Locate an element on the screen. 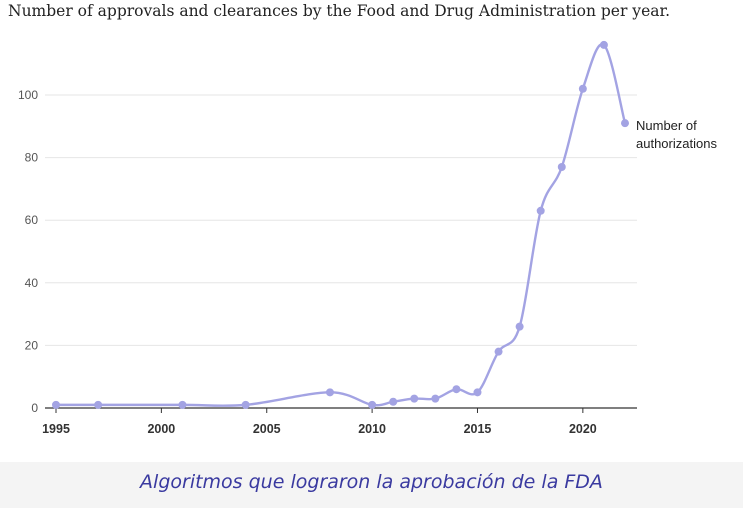 This screenshot has height=508, width=743. series-label-line-1: Number of is located at coordinates (666, 125).